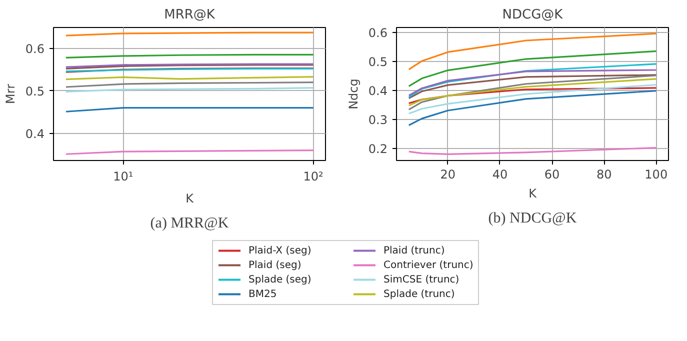  What do you see at coordinates (190, 15) in the screenshot?
I see `chart-title: MRR@K` at bounding box center [190, 15].